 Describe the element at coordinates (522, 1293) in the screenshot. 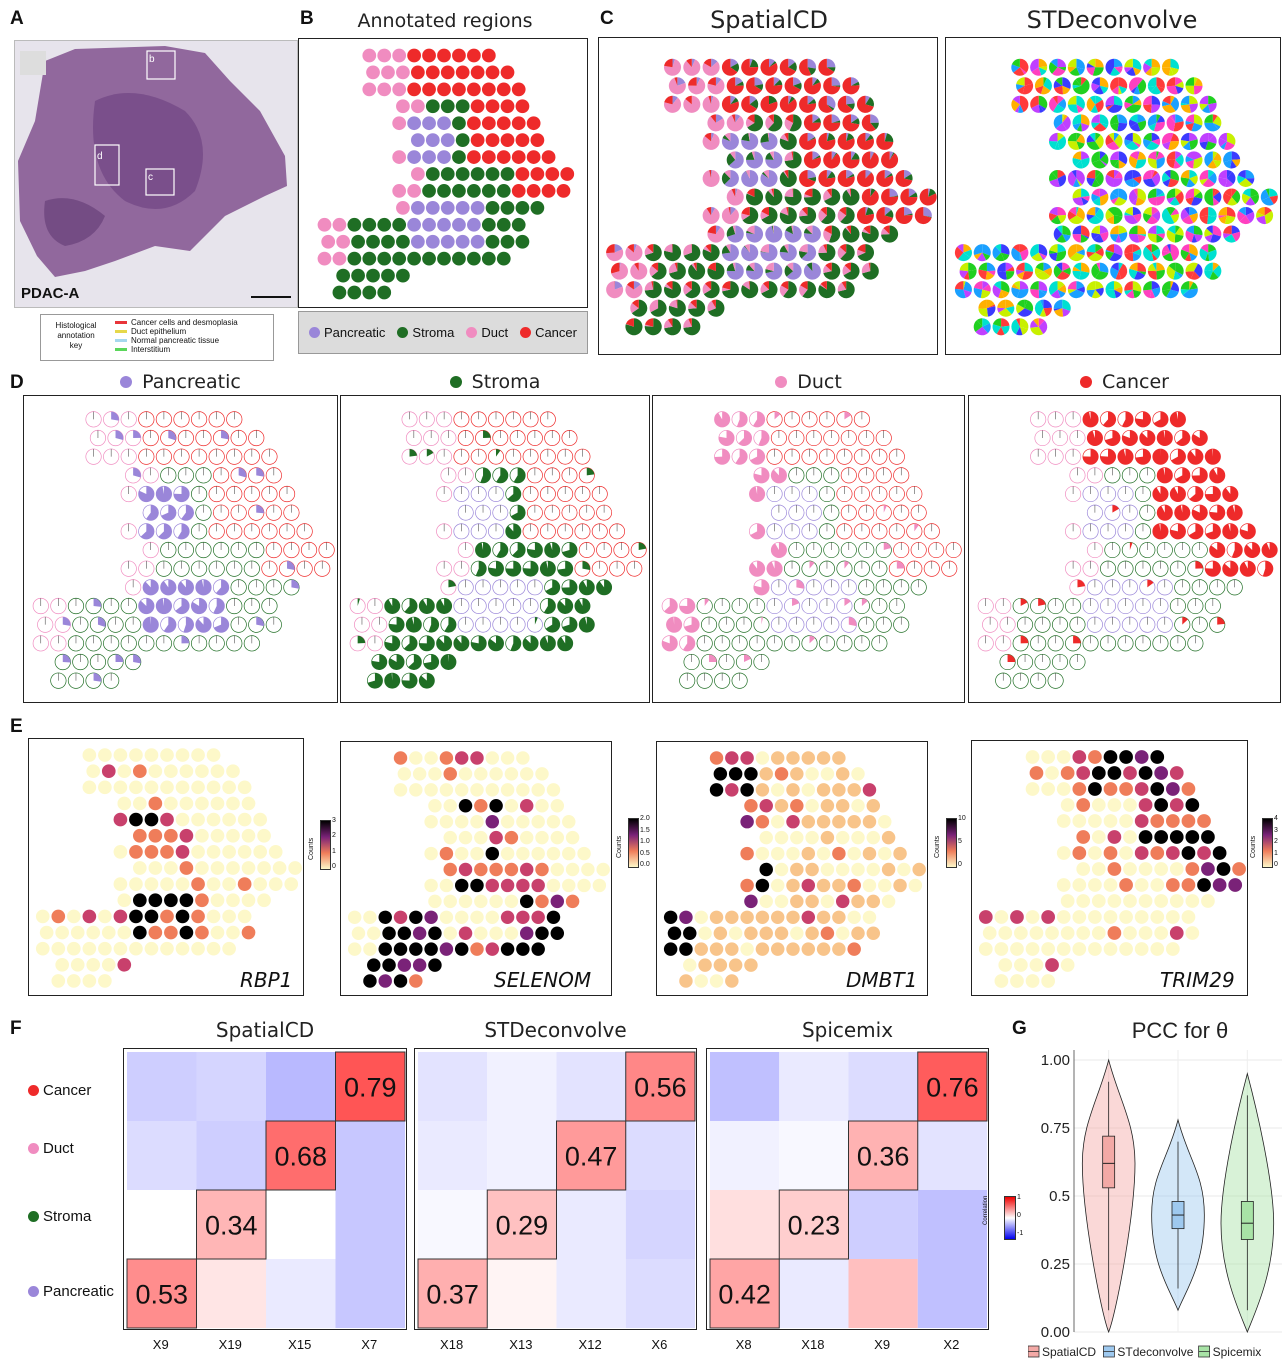

I see `heatmap-cell` at that location.